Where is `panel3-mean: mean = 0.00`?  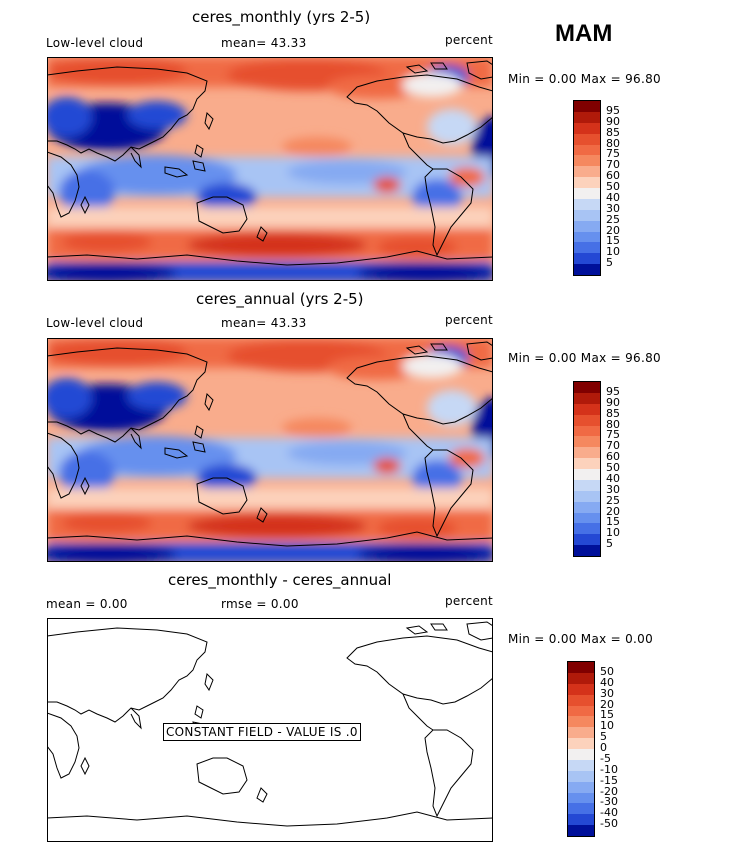
panel3-mean: mean = 0.00 is located at coordinates (87, 604).